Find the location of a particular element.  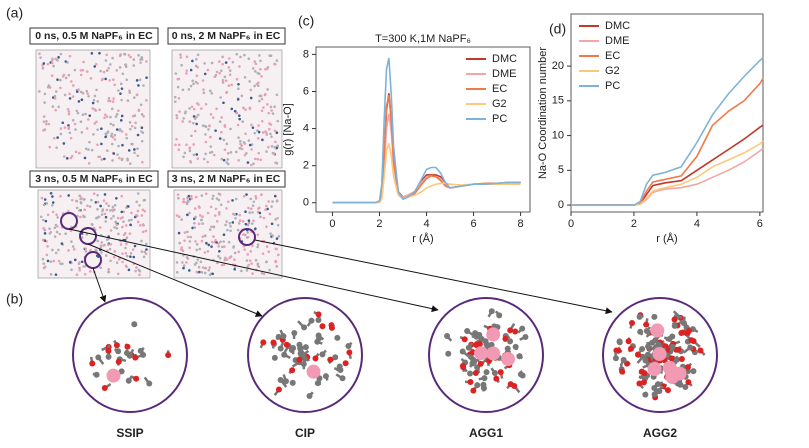

na-ion is located at coordinates (493, 353).